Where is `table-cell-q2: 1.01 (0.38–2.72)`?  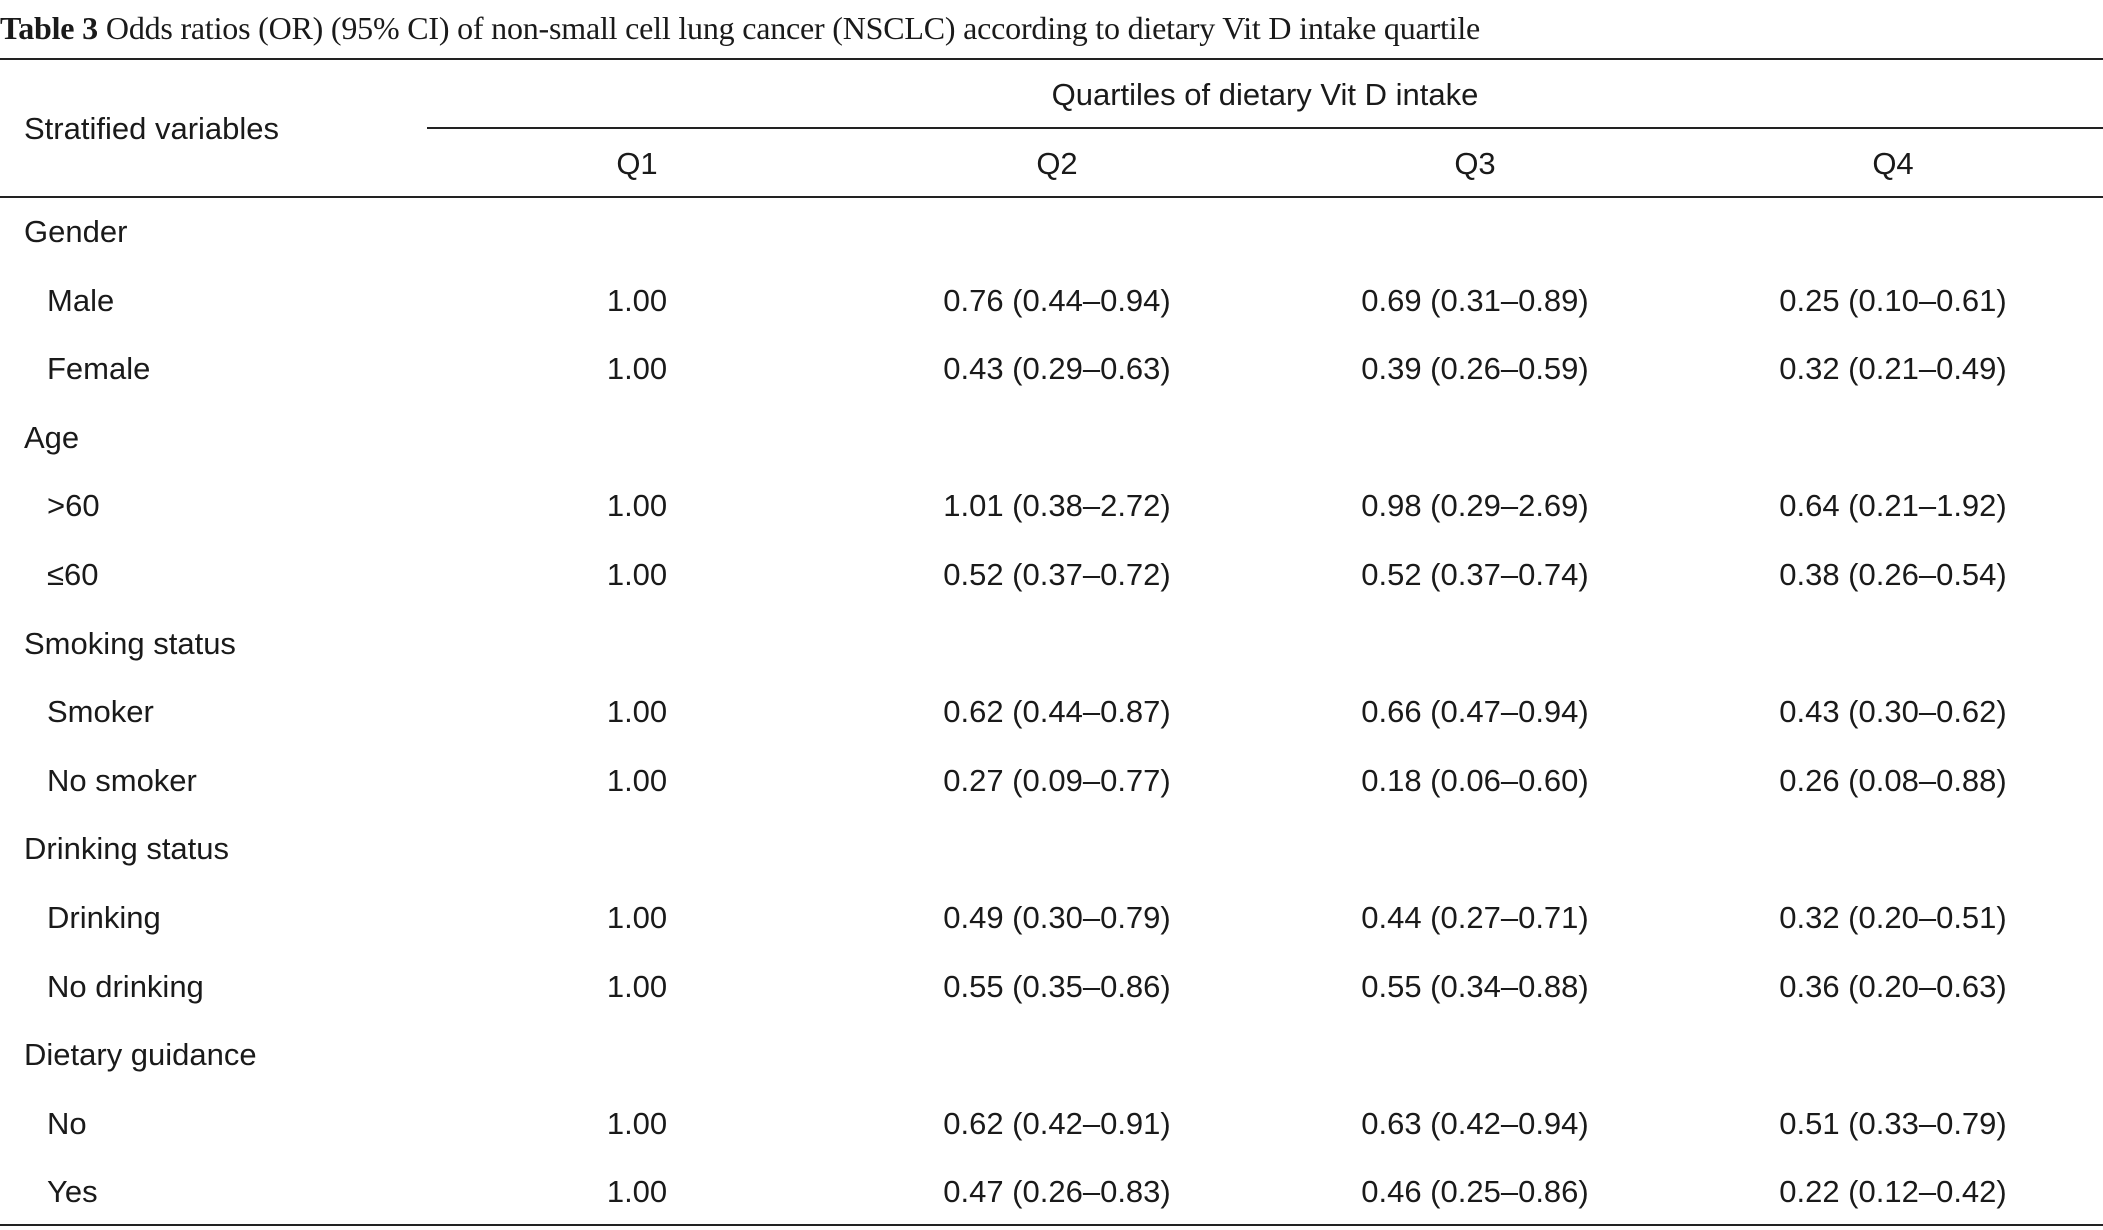 table-cell-q2: 1.01 (0.38–2.72) is located at coordinates (1057, 506).